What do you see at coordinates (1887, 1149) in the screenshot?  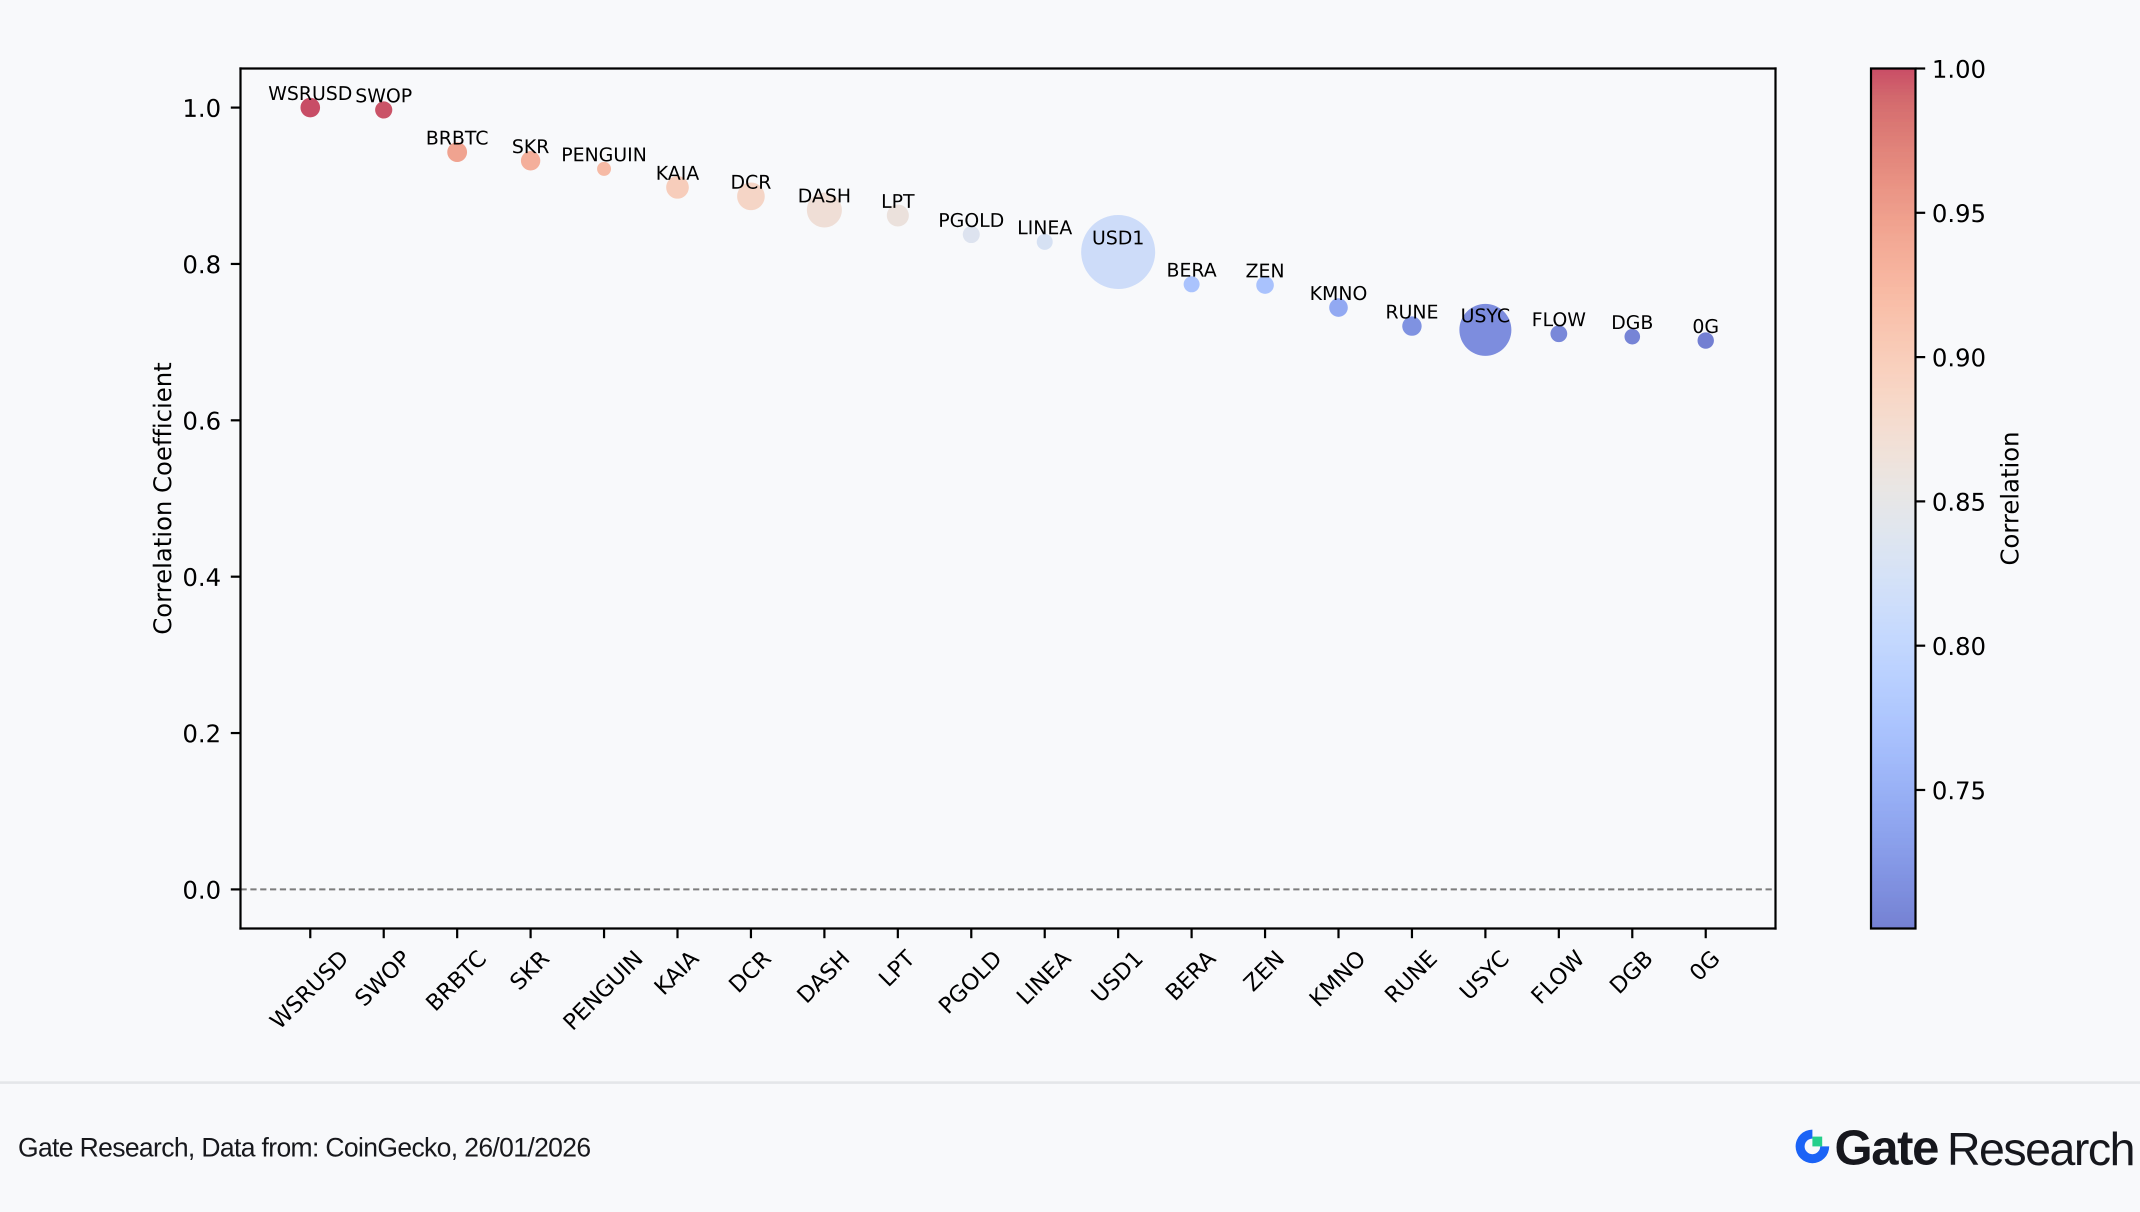 I see `svg-text: Gate` at bounding box center [1887, 1149].